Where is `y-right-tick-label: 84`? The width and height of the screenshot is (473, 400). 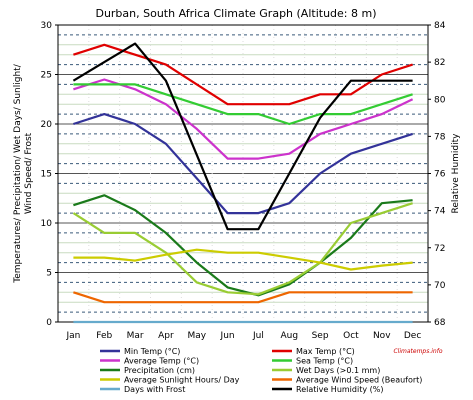 y-right-tick-label: 84 is located at coordinates (440, 26).